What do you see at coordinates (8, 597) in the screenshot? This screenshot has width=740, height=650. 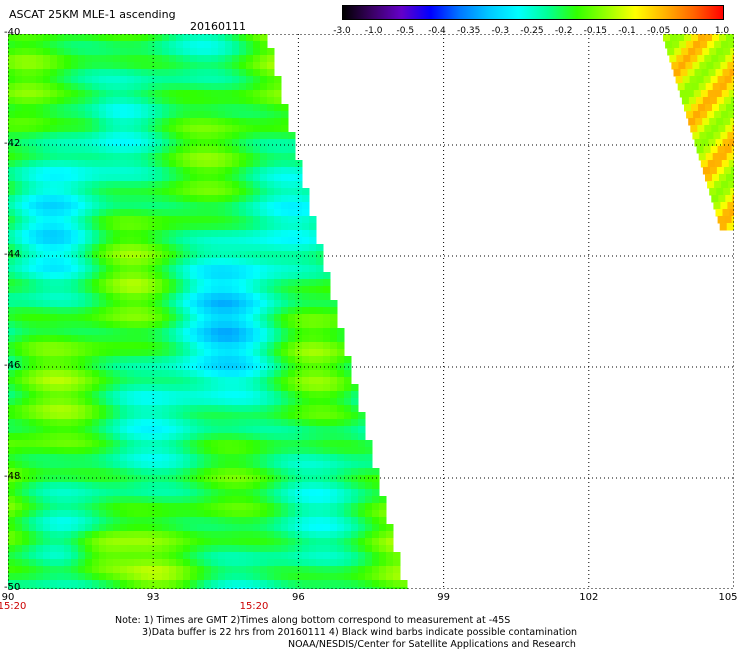 I see `longitude-tick-label: 90` at bounding box center [8, 597].